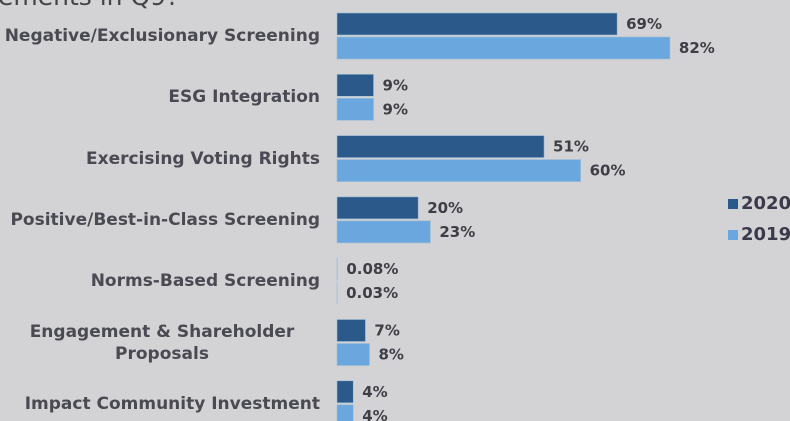 The height and width of the screenshot is (421, 790). I want to click on category-text: ESG Integration, so click(244, 97).